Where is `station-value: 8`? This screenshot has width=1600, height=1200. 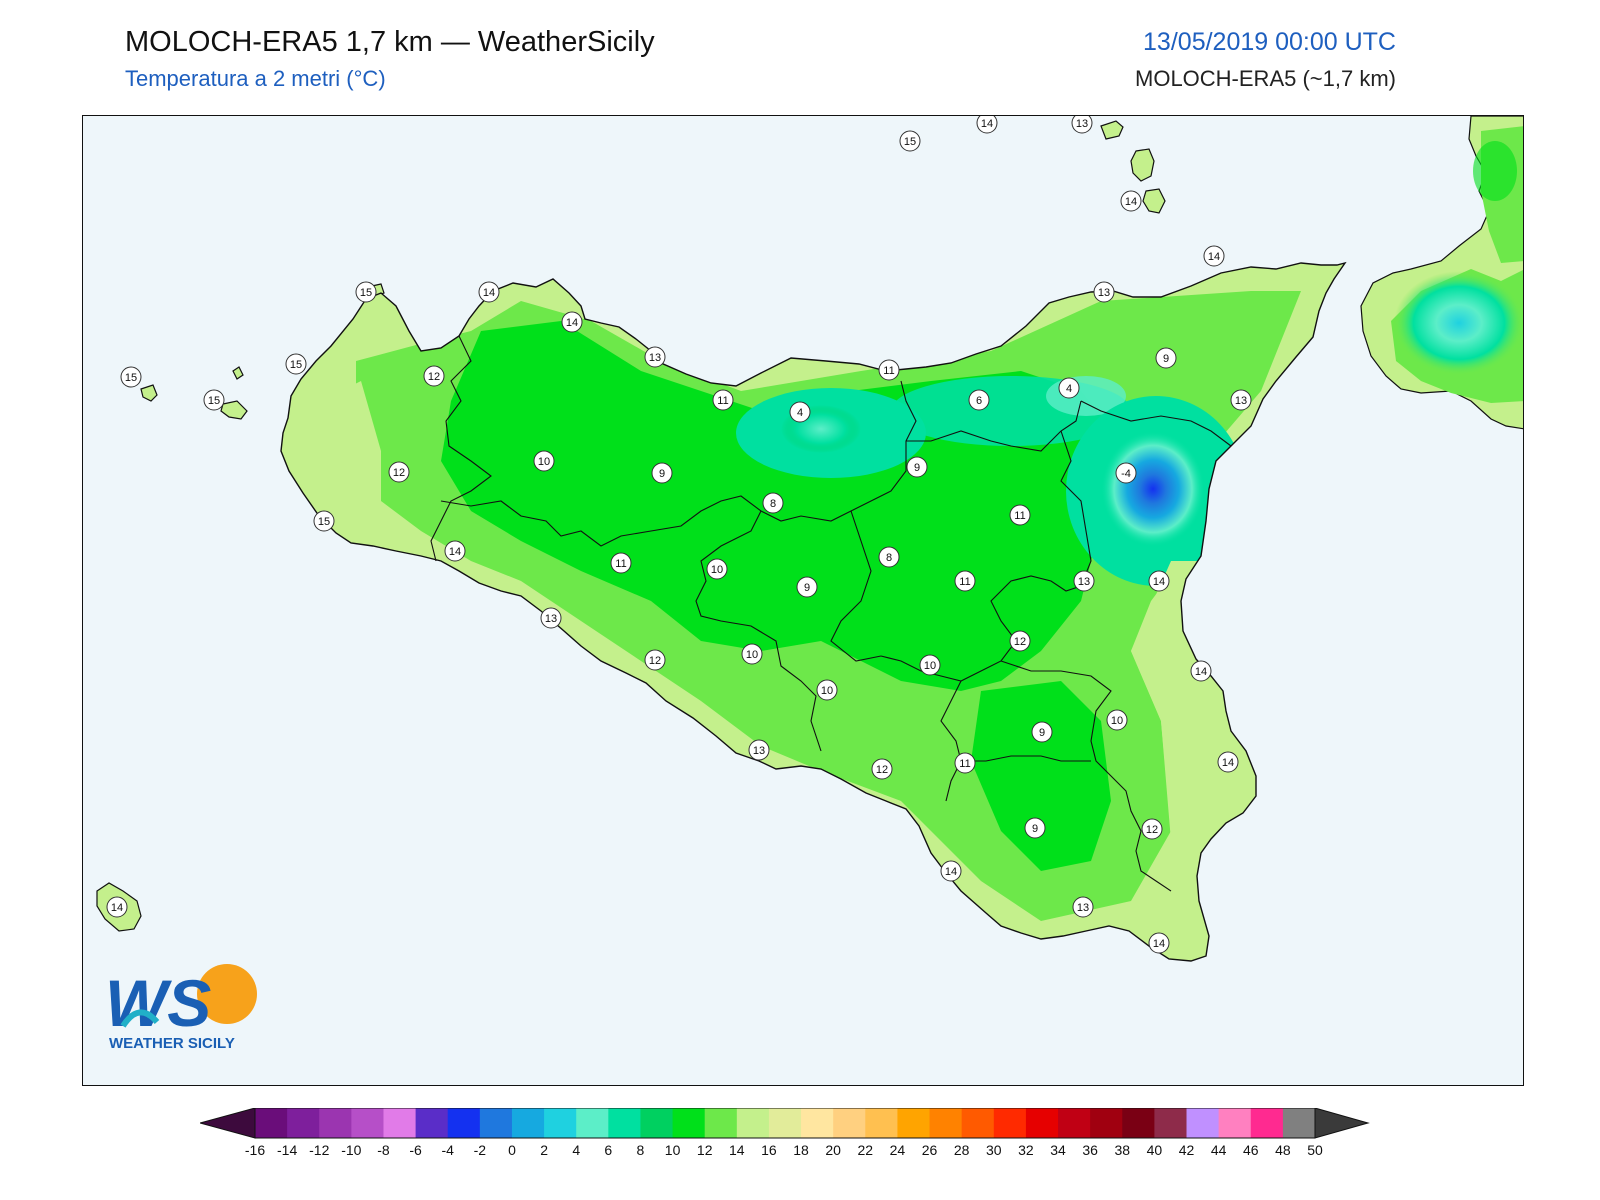
station-value: 8 is located at coordinates (773, 504).